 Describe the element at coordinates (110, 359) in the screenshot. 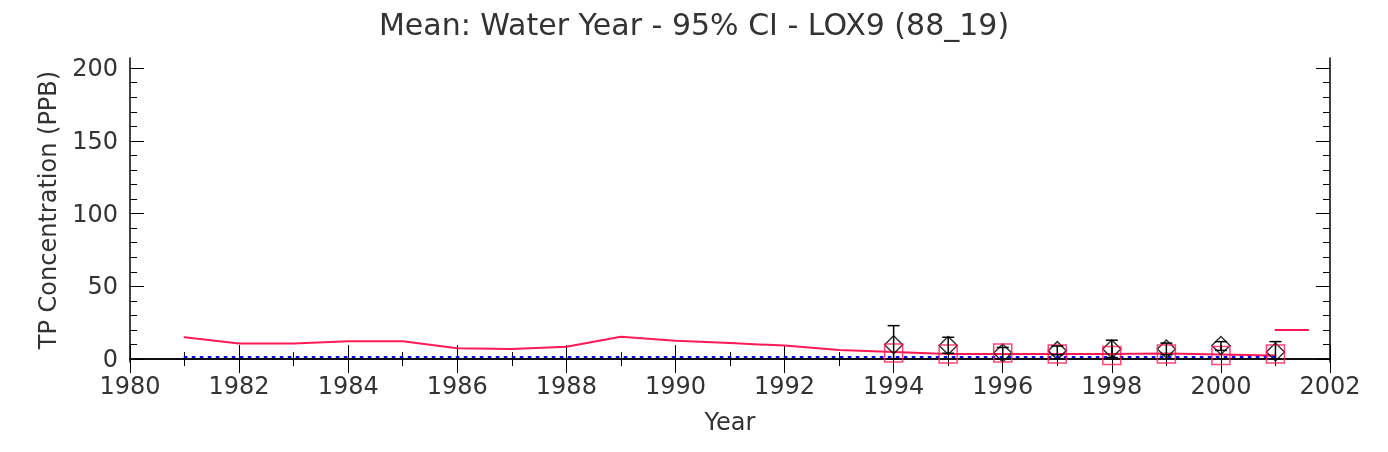

I see `y-tick-label: 0` at that location.